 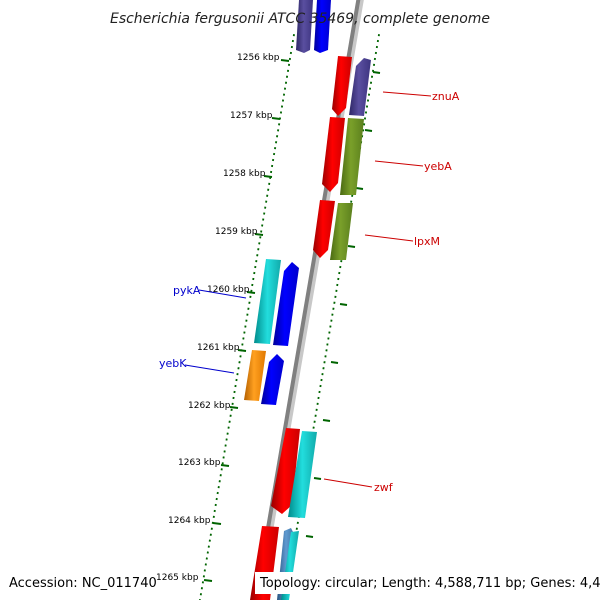 I want to click on kbp-label: 1263 kbp, so click(x=199, y=463).